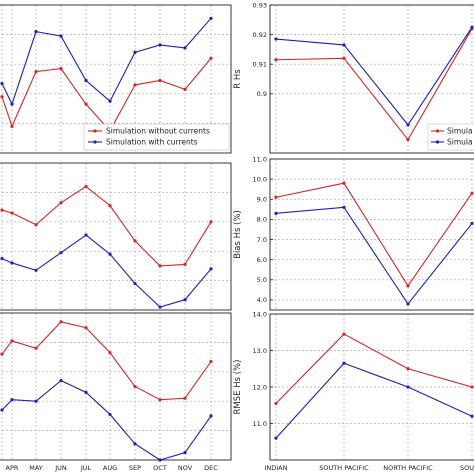 The width and height of the screenshot is (474, 474). Describe the element at coordinates (275, 468) in the screenshot. I see `x-tick-label: INDIAN` at that location.